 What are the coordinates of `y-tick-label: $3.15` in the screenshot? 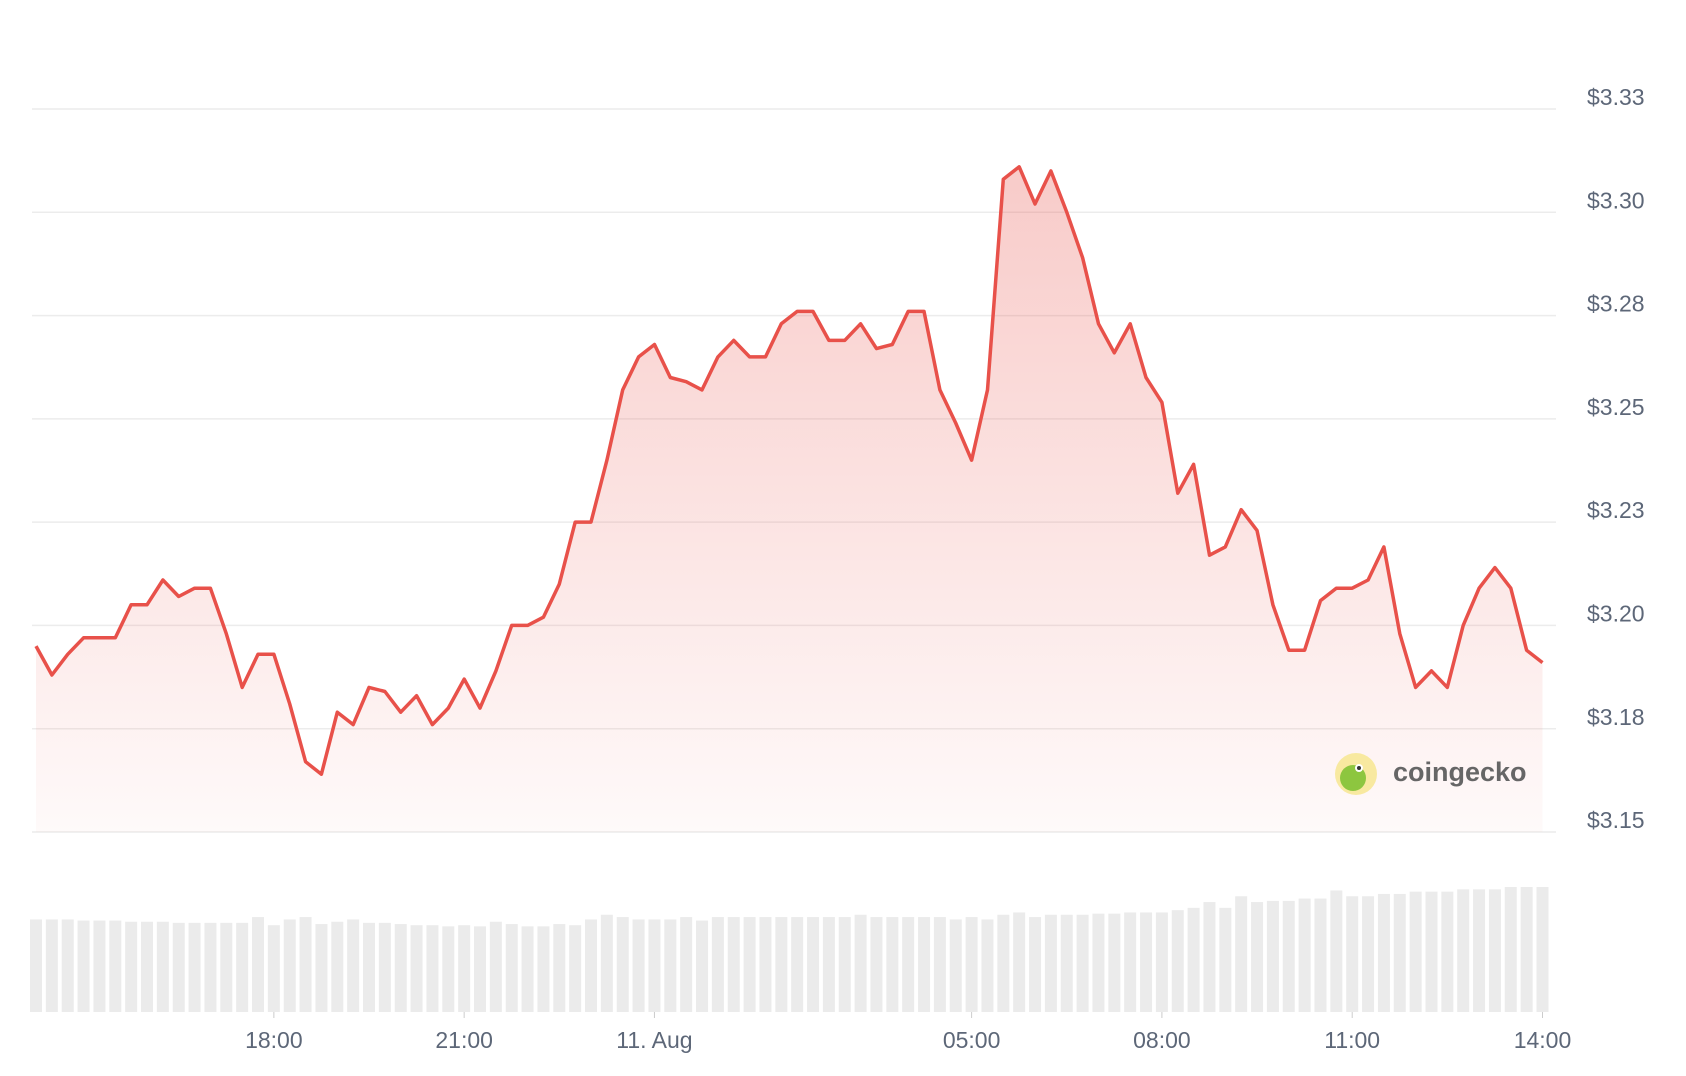 It's located at (1616, 820).